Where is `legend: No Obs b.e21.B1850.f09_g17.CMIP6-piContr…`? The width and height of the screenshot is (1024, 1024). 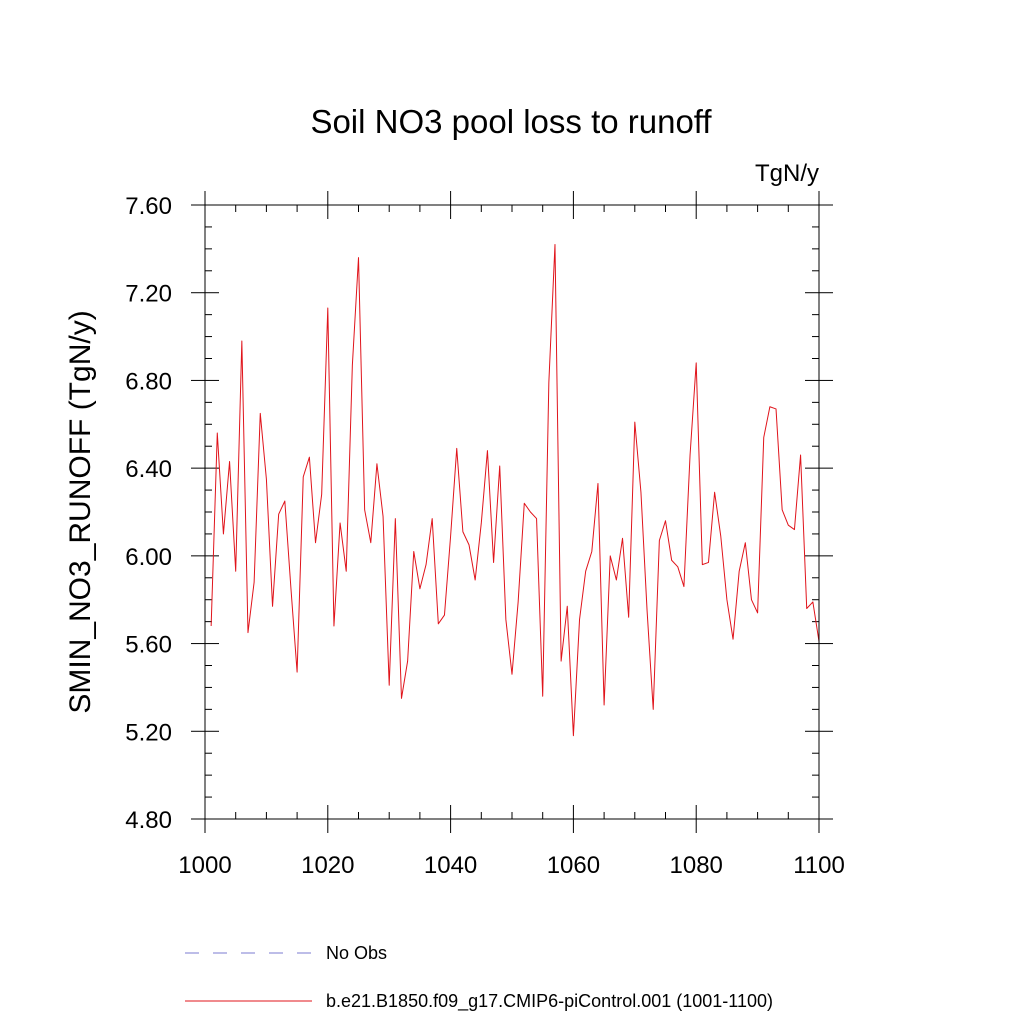
legend: No Obs b.e21.B1850.f09_g17.CMIP6-piContr… is located at coordinates (479, 977).